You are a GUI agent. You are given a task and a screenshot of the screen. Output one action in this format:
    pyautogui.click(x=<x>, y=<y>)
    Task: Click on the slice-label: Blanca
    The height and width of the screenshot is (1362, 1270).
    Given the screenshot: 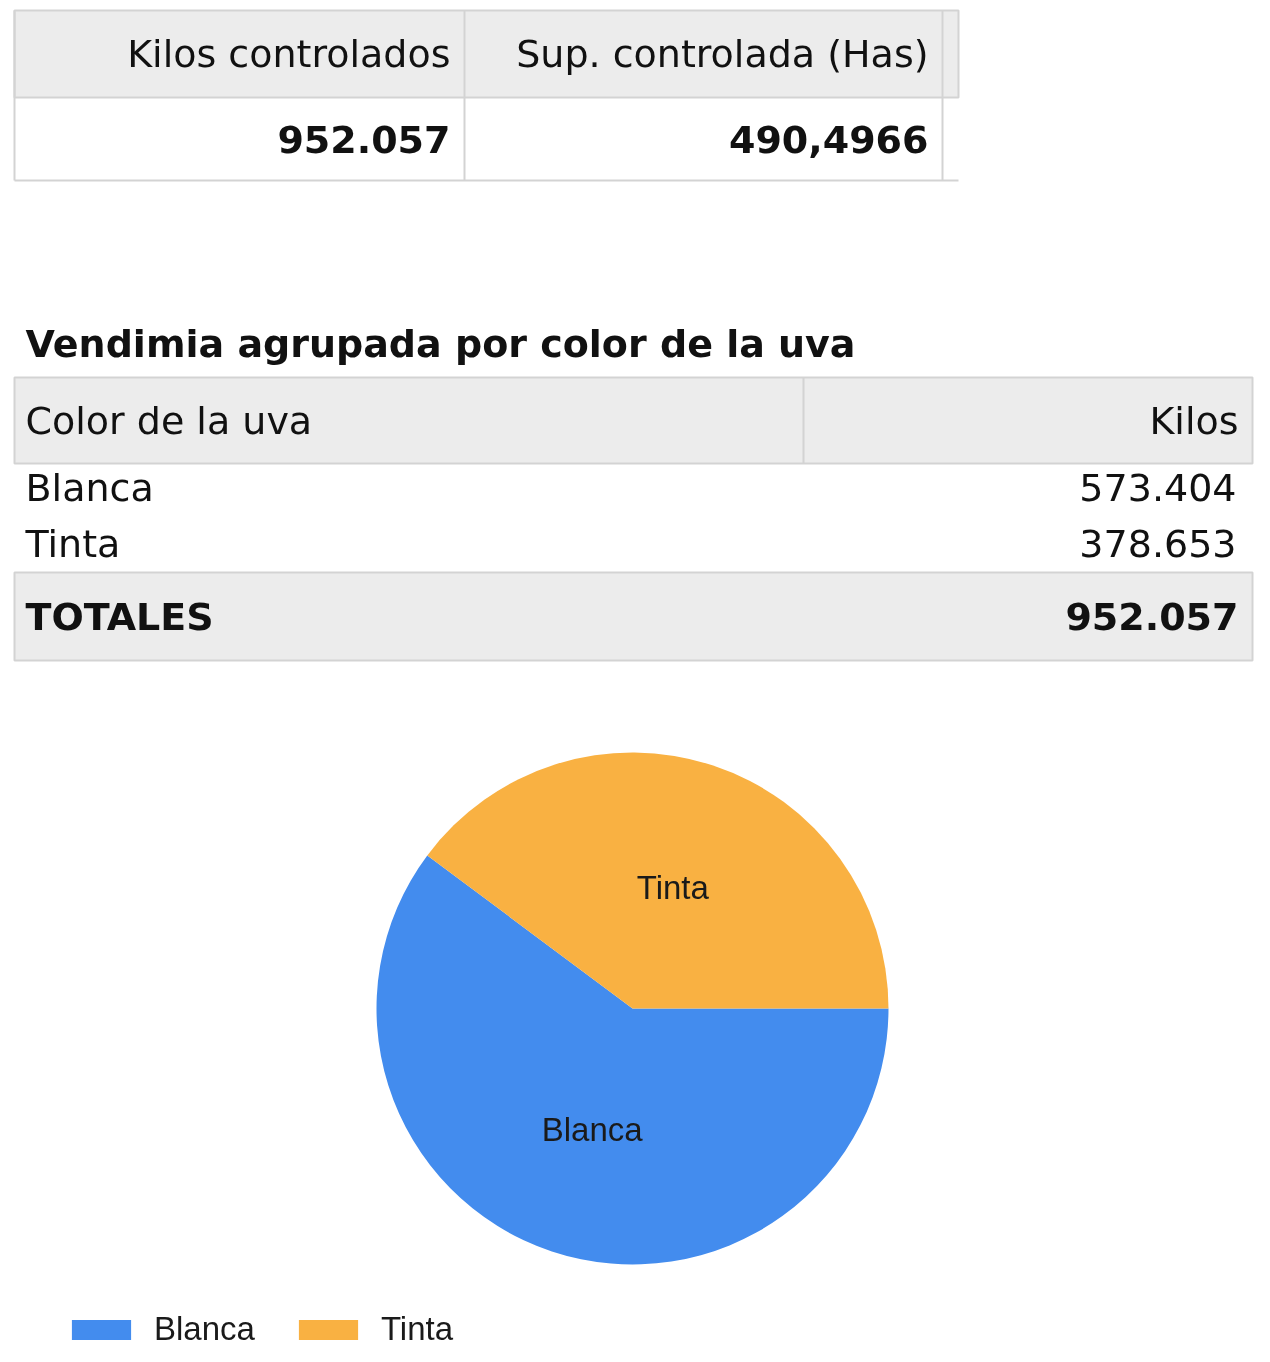 What is the action you would take?
    pyautogui.click(x=592, y=1130)
    